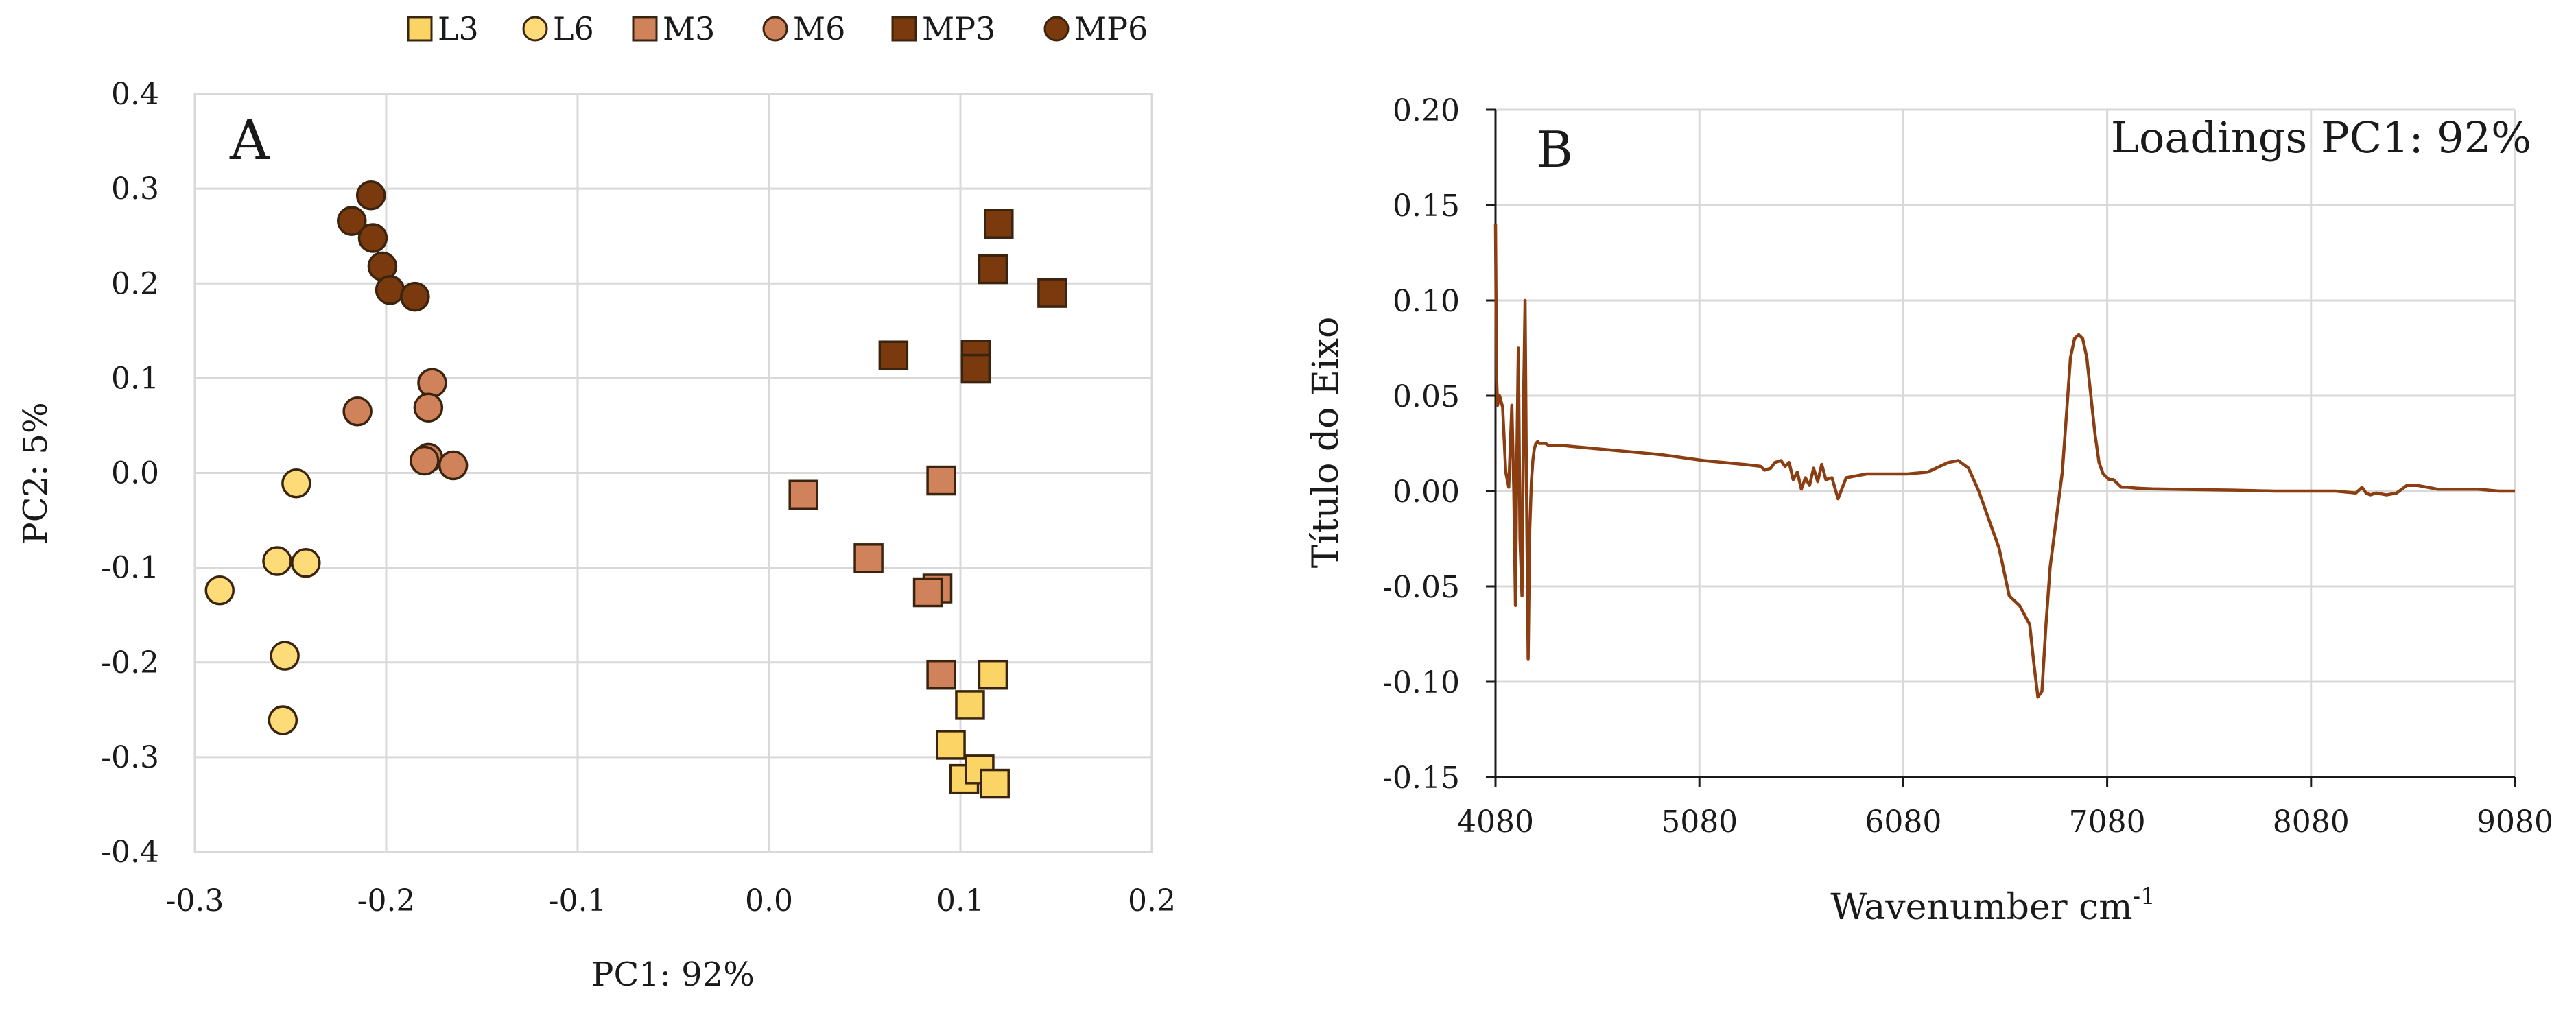 The image size is (2576, 1011). I want to click on legend-marker-mp6, so click(1056, 29).